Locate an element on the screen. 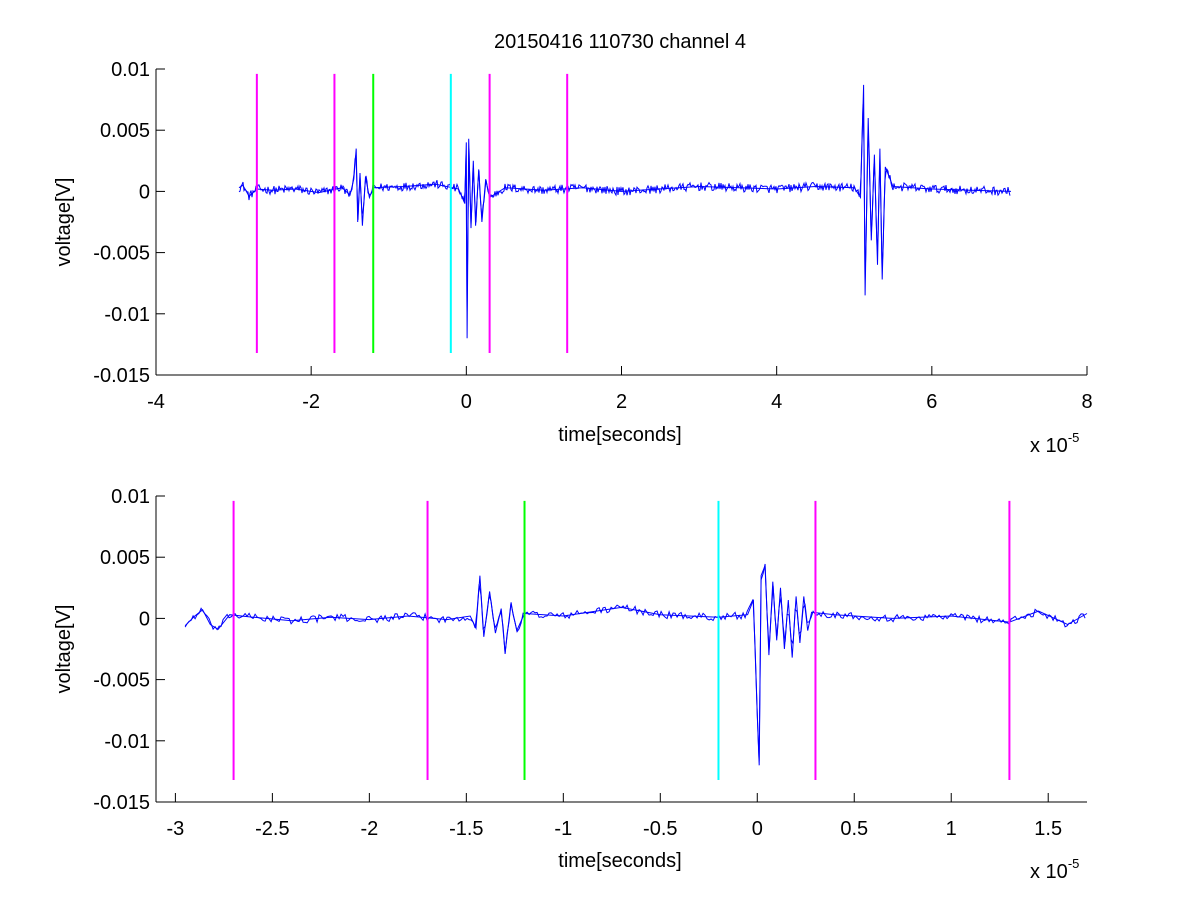 The height and width of the screenshot is (906, 1200). bottom-y-tick-label: 0.005 is located at coordinates (125, 558).